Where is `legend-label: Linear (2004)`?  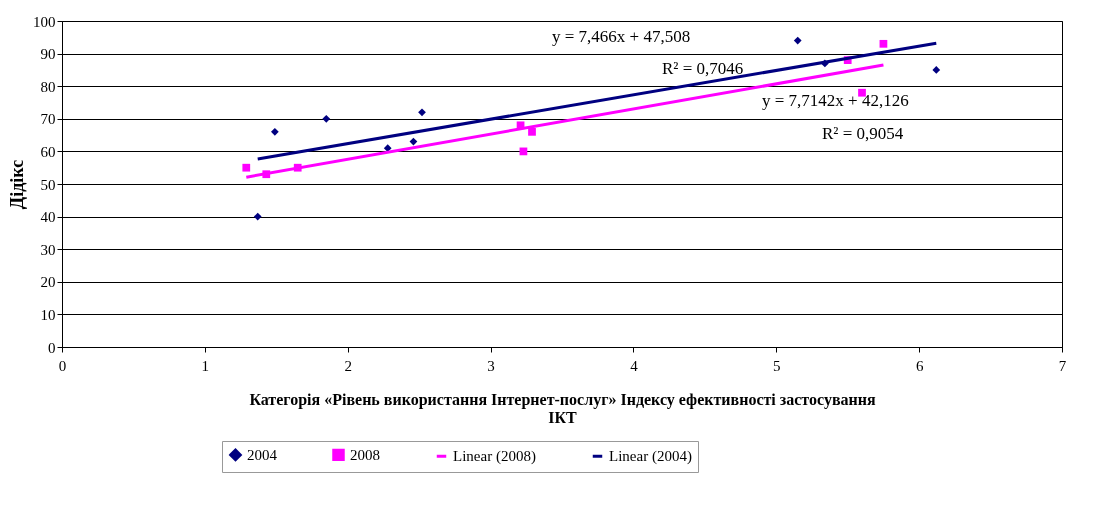 legend-label: Linear (2004) is located at coordinates (650, 457).